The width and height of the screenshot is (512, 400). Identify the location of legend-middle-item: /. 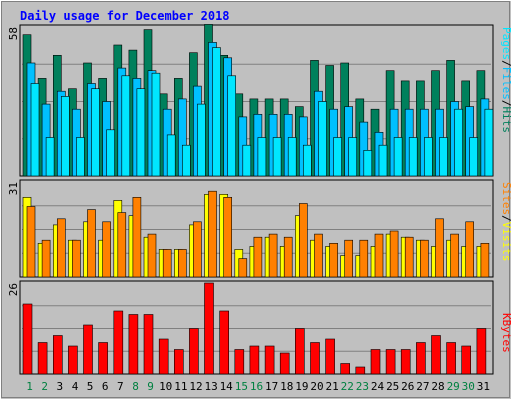
(506, 218).